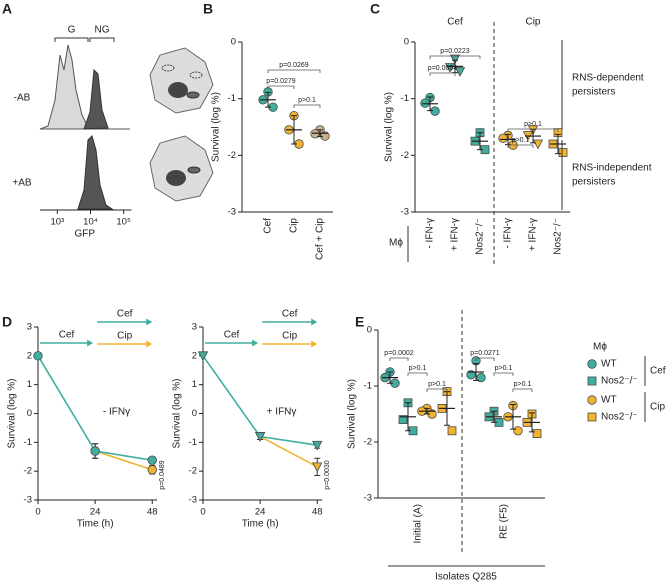 The width and height of the screenshot is (671, 583). I want to click on x-tick-label: 24, so click(95, 512).